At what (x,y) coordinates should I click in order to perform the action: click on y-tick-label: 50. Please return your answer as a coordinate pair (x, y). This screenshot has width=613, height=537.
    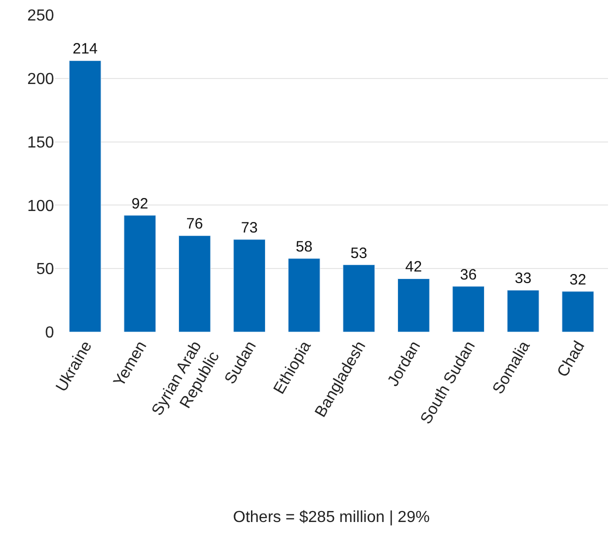
    Looking at the image, I should click on (45, 269).